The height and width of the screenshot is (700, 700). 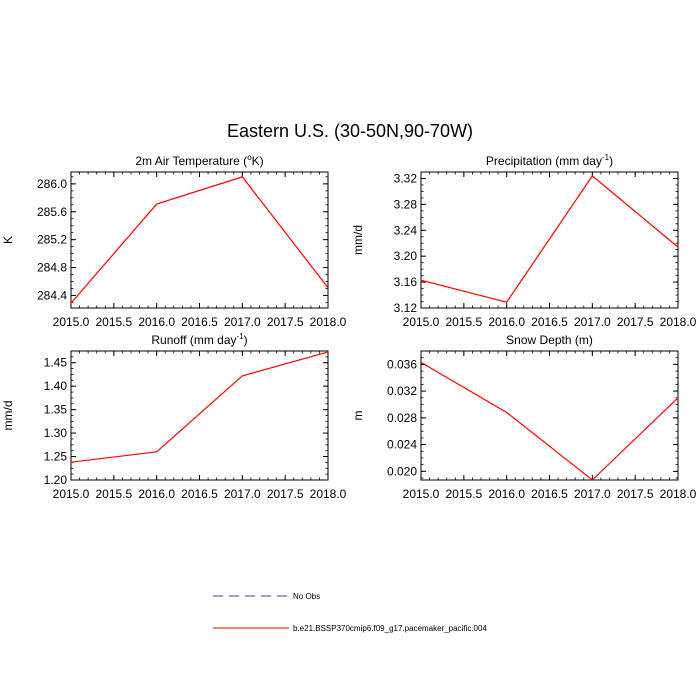 What do you see at coordinates (52, 240) in the screenshot?
I see `y-tick-label: 285.2` at bounding box center [52, 240].